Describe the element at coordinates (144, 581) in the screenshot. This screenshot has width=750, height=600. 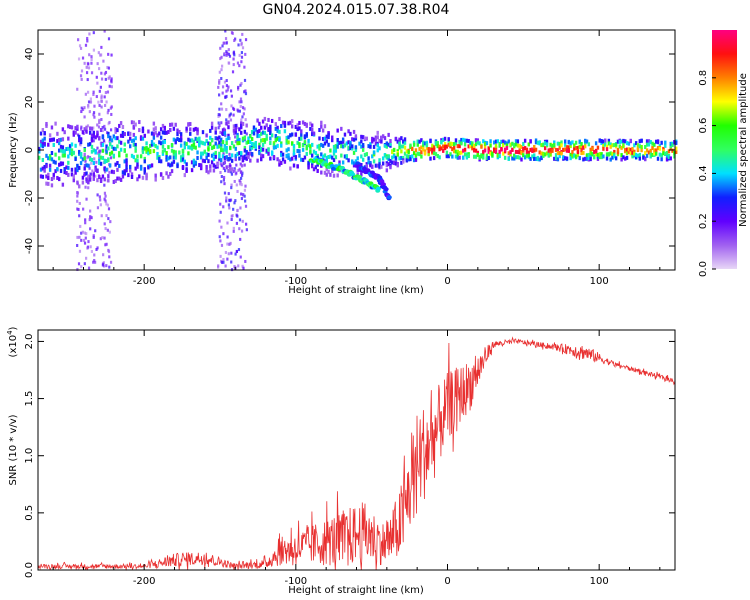
I see `snr-x-tick-label: -200` at that location.